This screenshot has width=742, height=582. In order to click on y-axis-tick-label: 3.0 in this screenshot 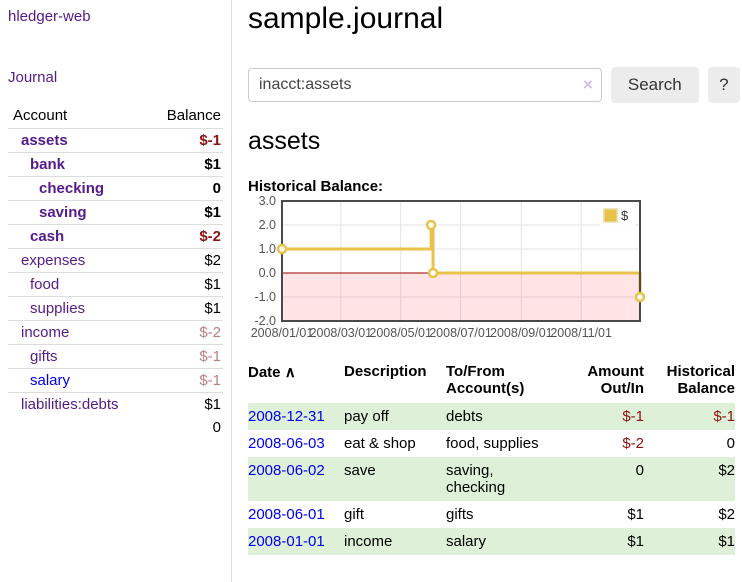, I will do `click(267, 201)`.